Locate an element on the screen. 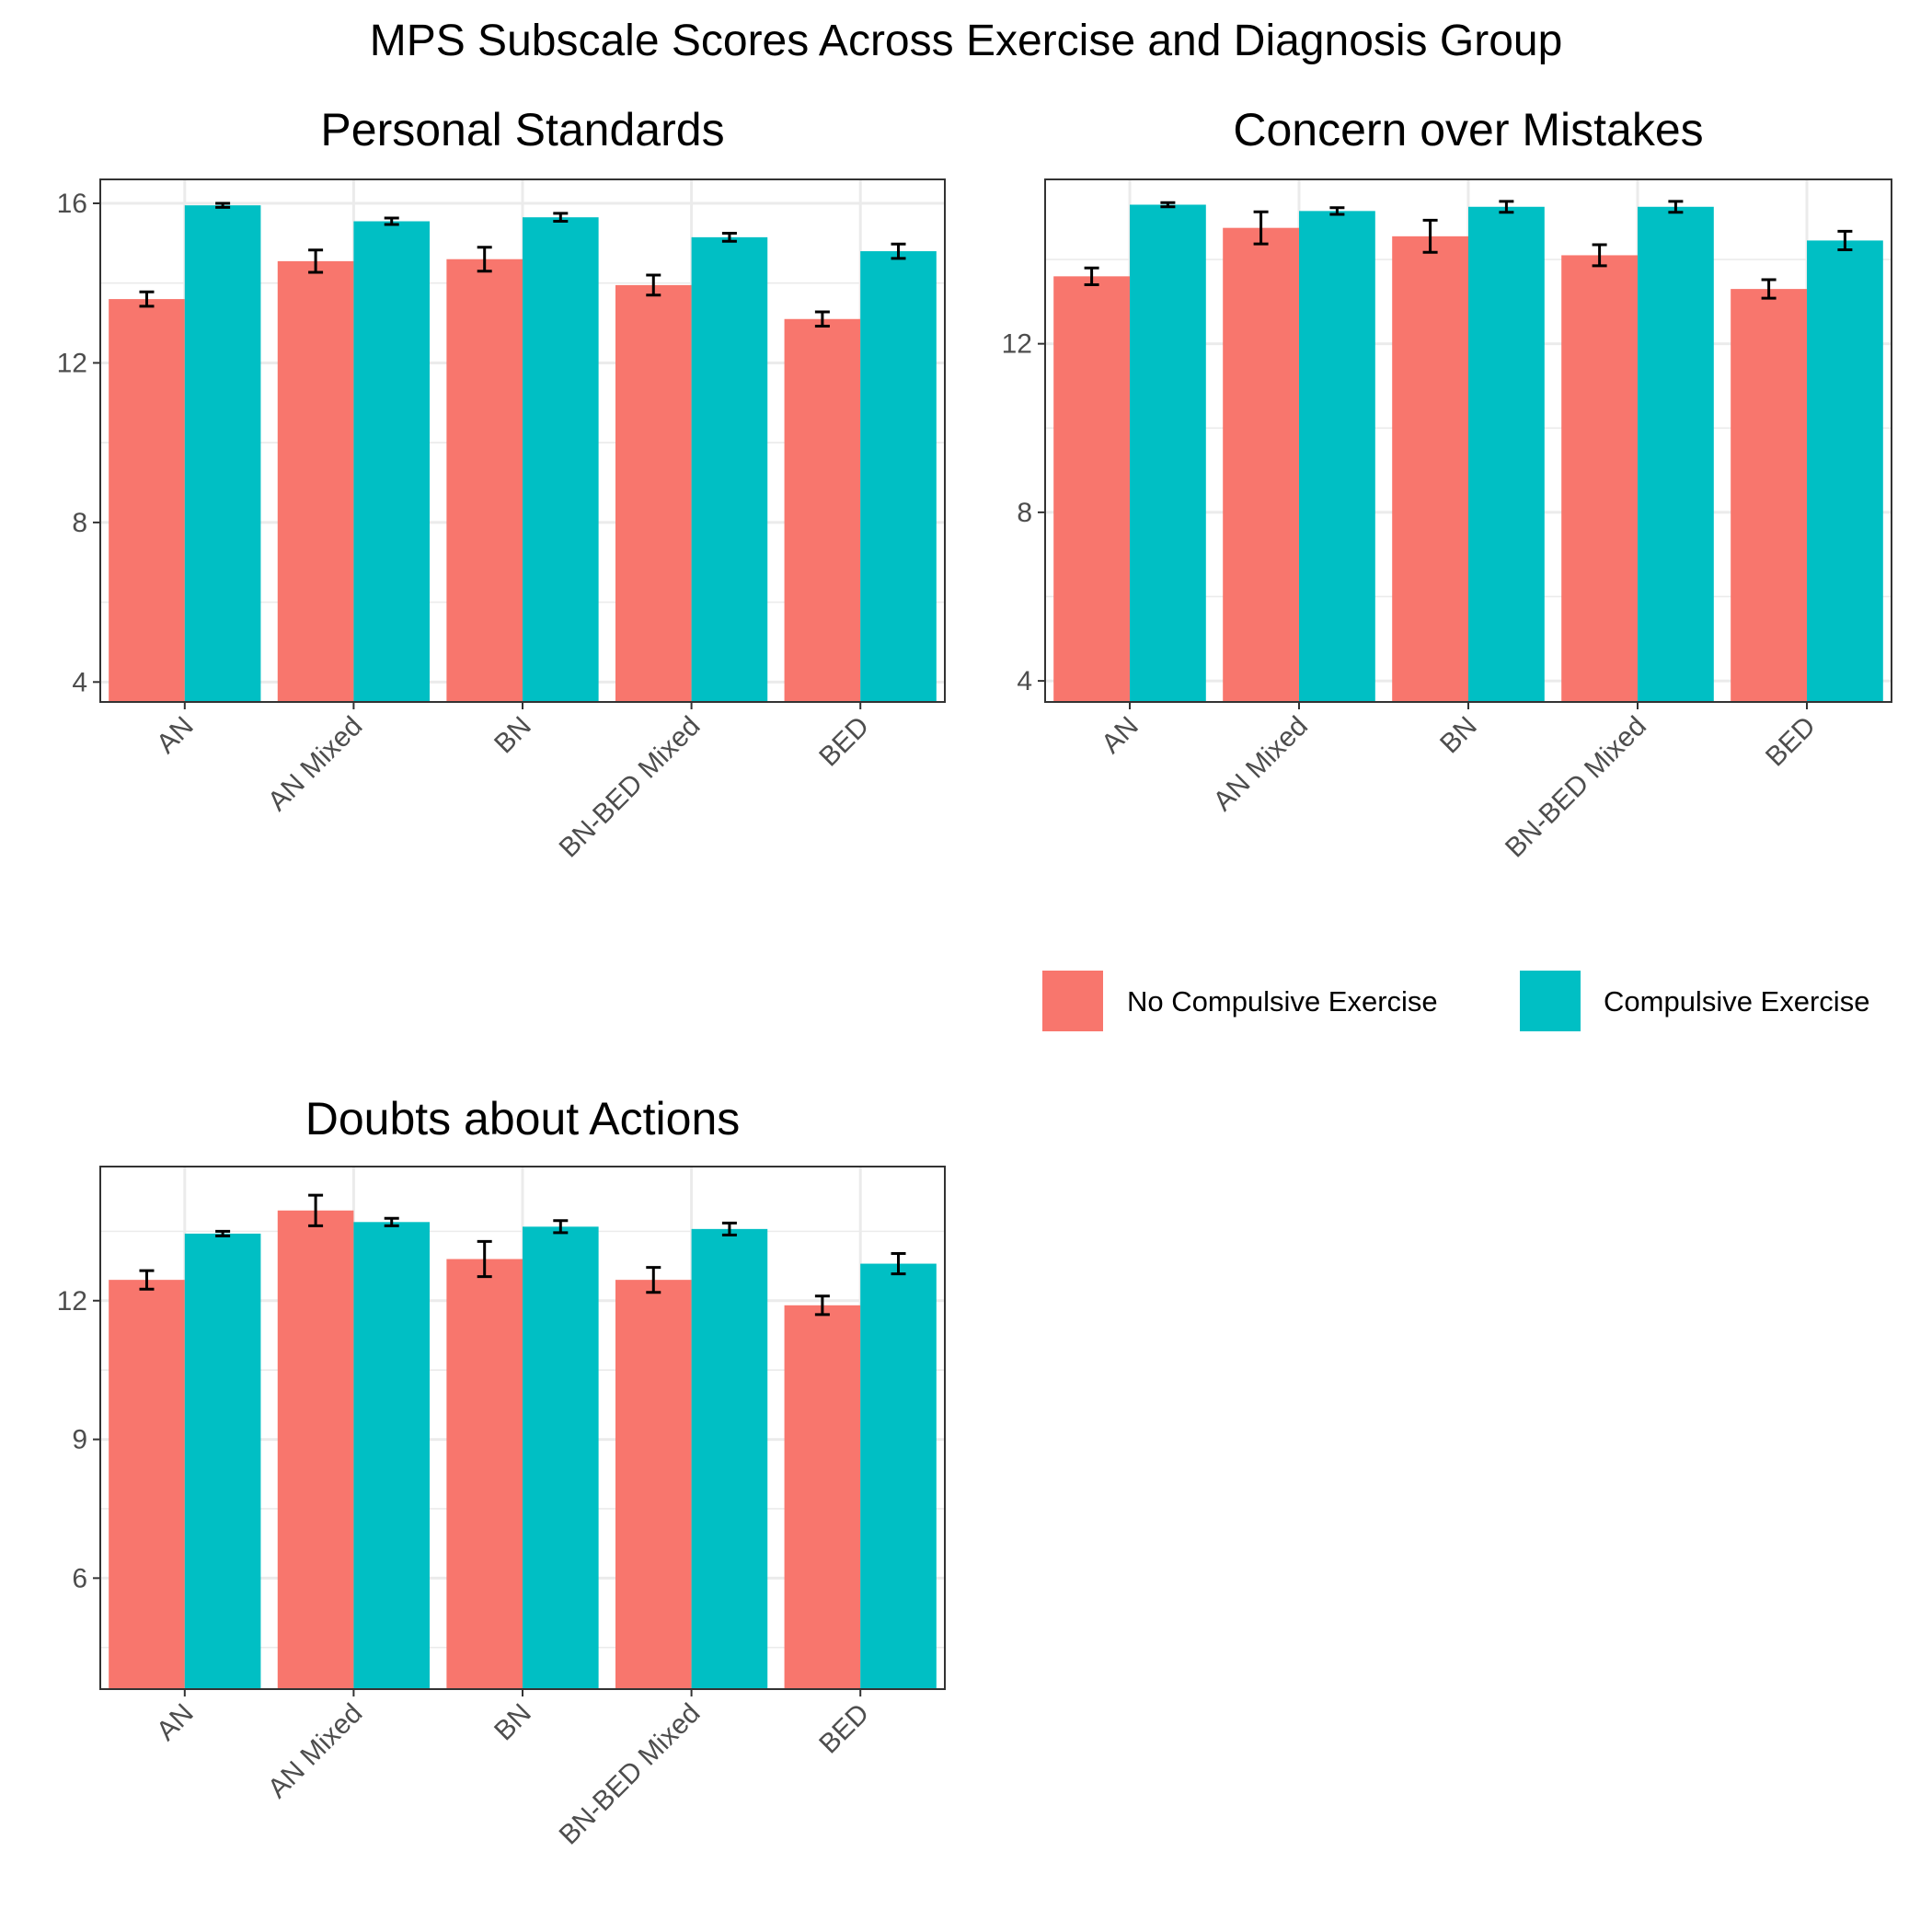  legend-item: No Compulsive Exercise is located at coordinates (1240, 1001).